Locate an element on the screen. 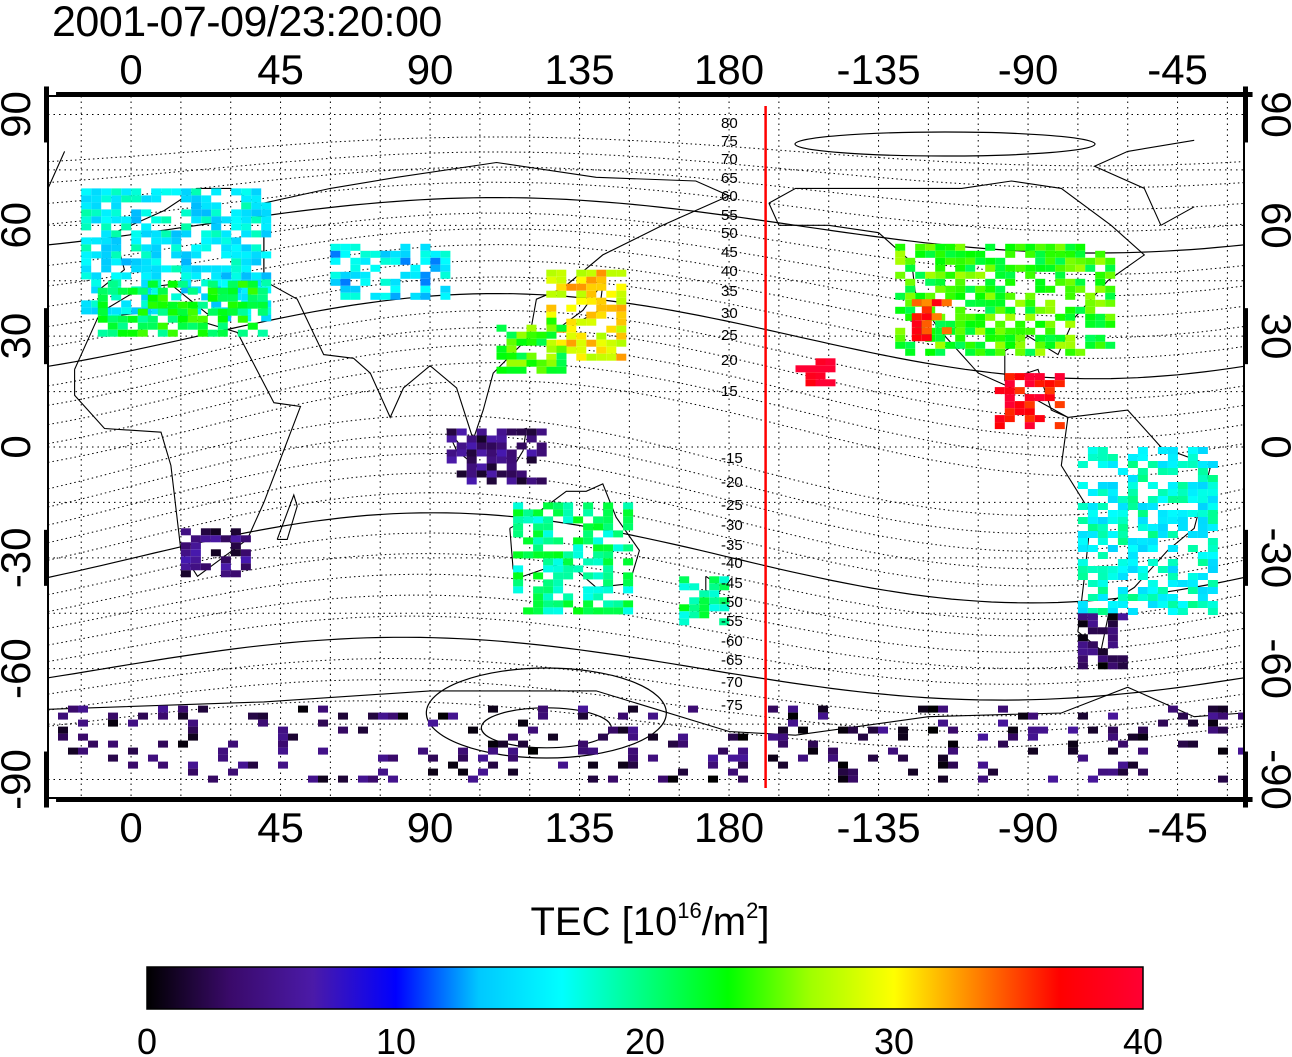  y-tick-label-right: 30 is located at coordinates (1272, 336).